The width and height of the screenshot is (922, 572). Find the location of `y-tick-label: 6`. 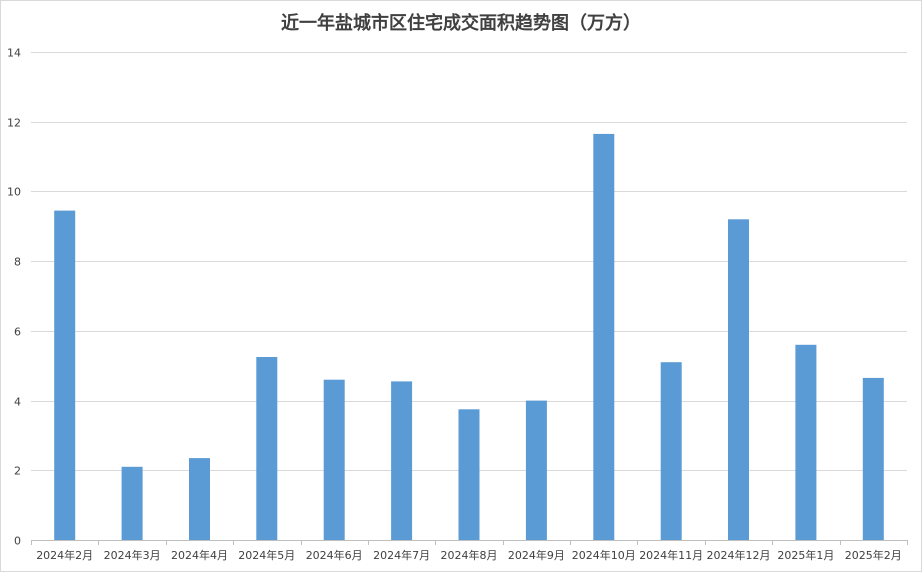

y-tick-label: 6 is located at coordinates (17, 332).